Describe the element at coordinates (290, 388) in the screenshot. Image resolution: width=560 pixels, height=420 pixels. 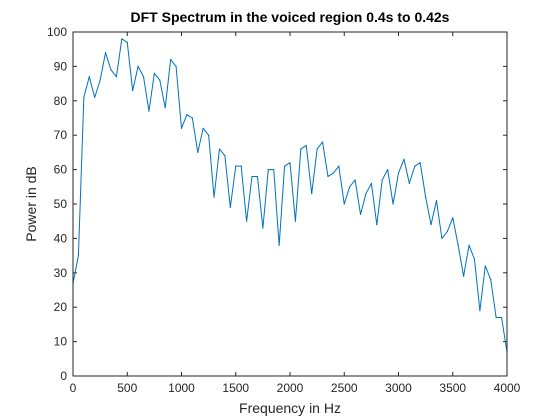
I see `x-tick-label: 2000` at that location.